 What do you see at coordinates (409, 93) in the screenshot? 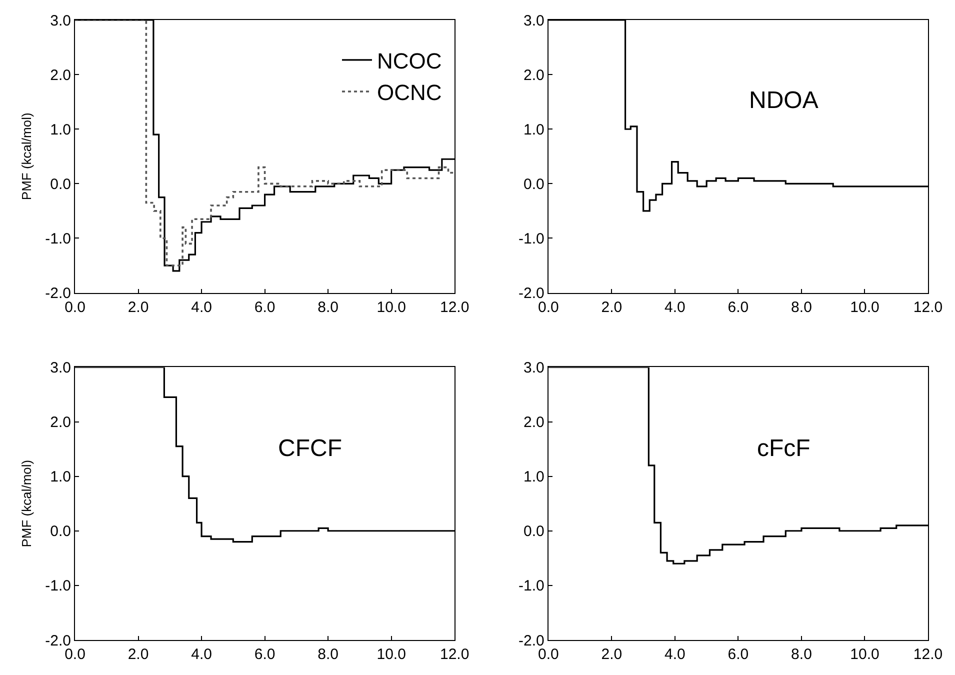
I see `legend-label: OCNC` at bounding box center [409, 93].